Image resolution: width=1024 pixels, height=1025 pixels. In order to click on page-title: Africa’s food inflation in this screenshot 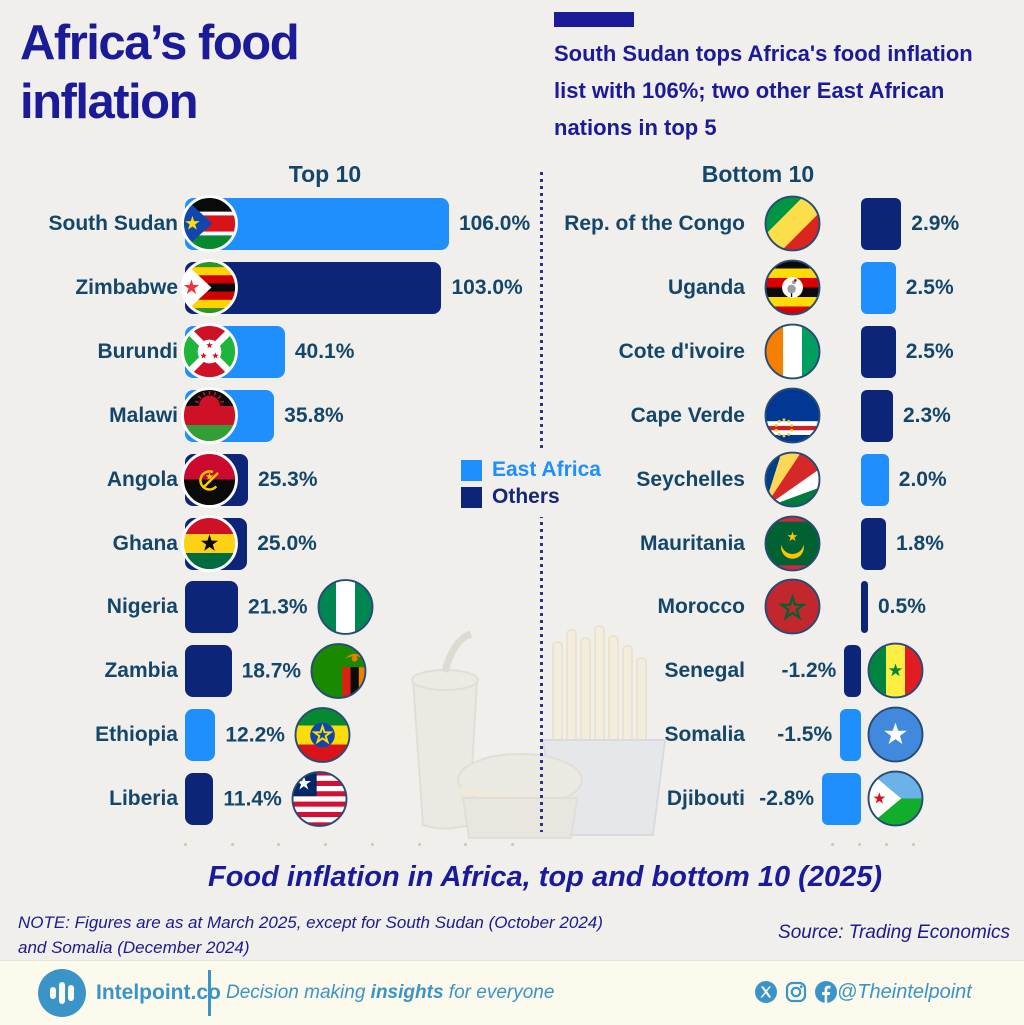, I will do `click(280, 73)`.